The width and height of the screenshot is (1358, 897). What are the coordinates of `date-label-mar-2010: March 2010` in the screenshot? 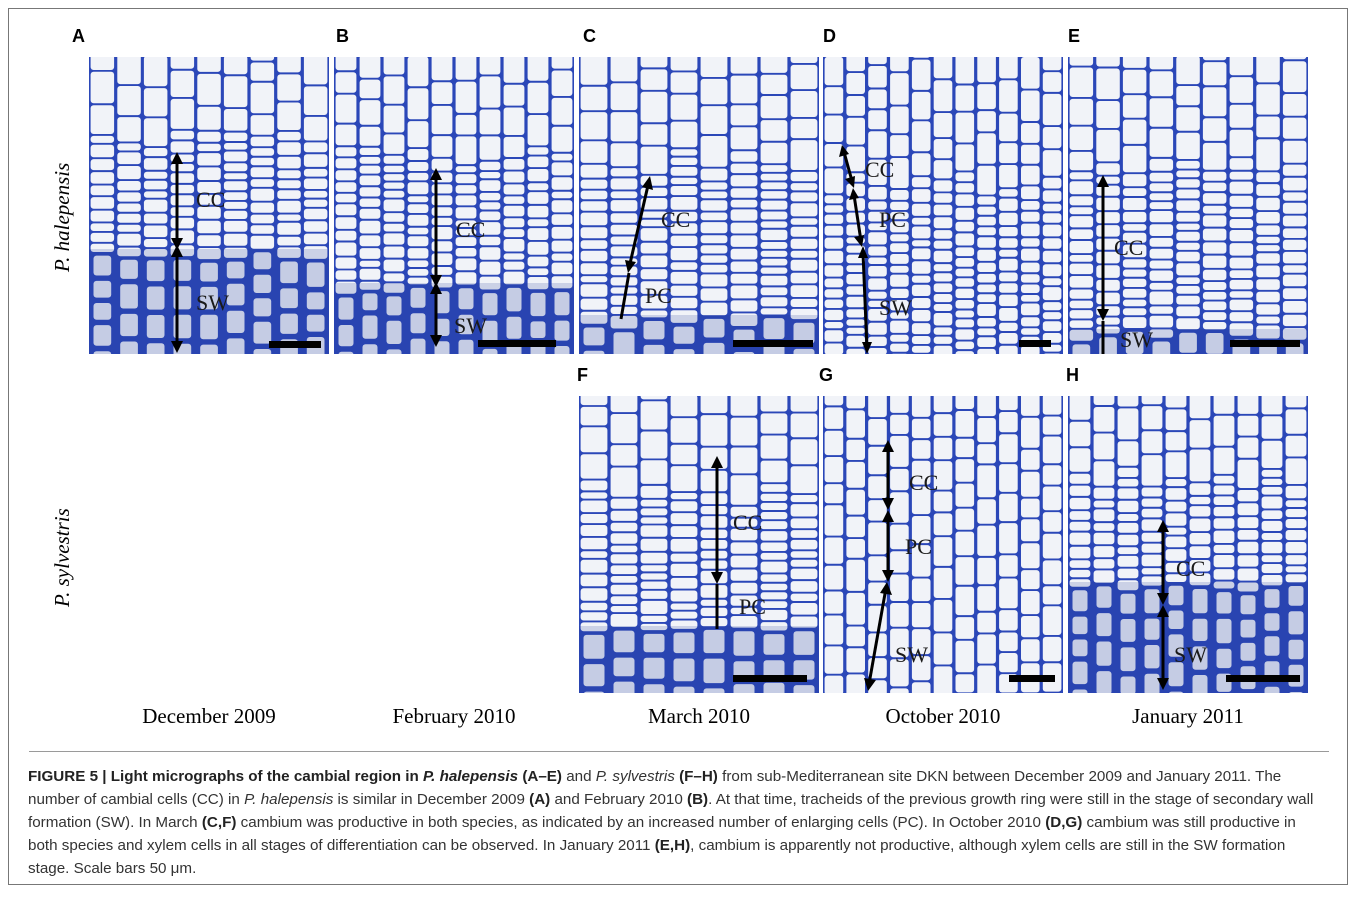 It's located at (699, 716).